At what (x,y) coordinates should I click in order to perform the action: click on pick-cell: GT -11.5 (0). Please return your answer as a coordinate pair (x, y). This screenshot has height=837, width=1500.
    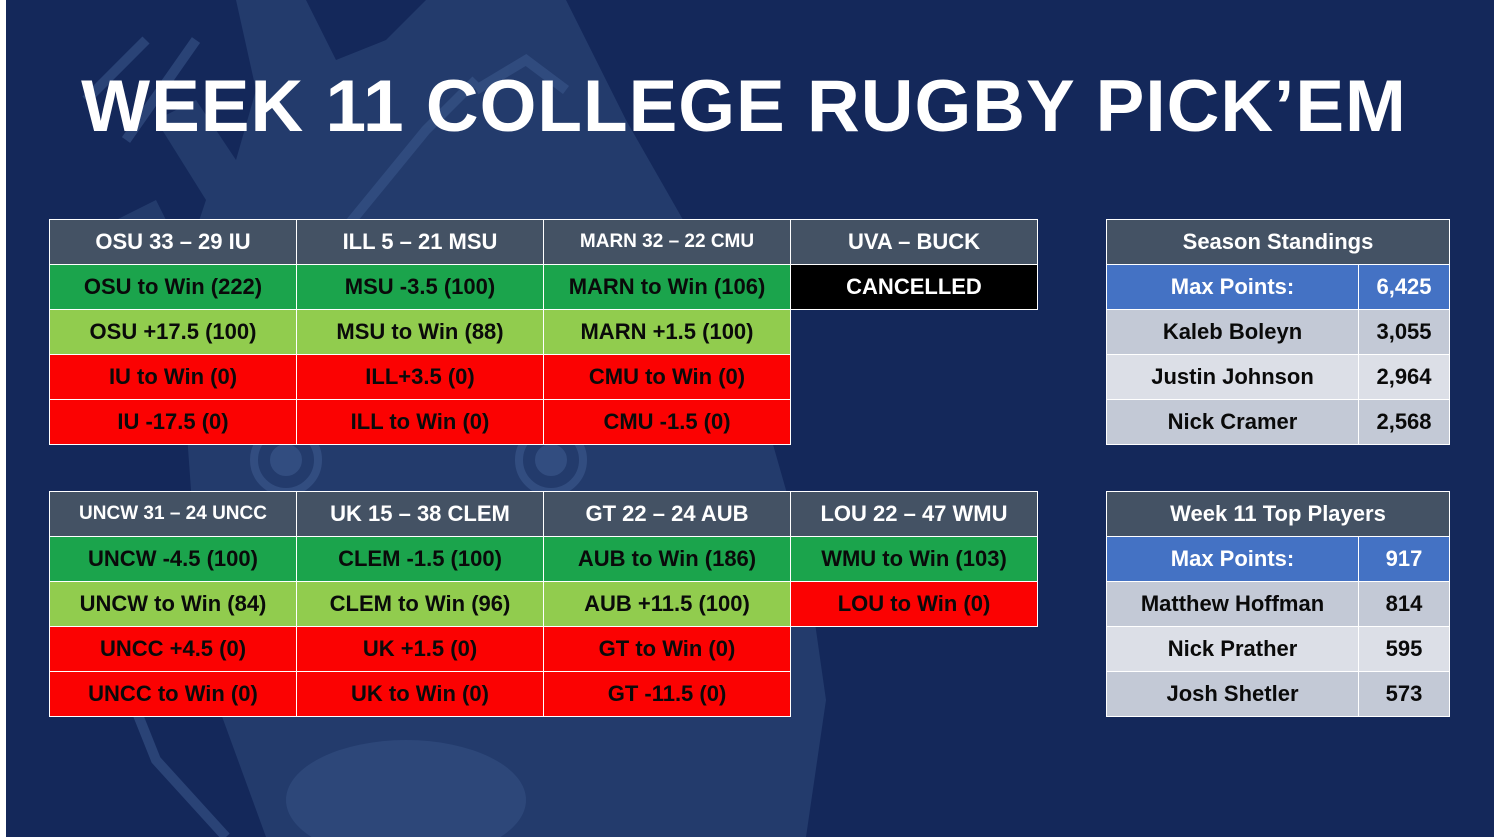
    Looking at the image, I should click on (667, 694).